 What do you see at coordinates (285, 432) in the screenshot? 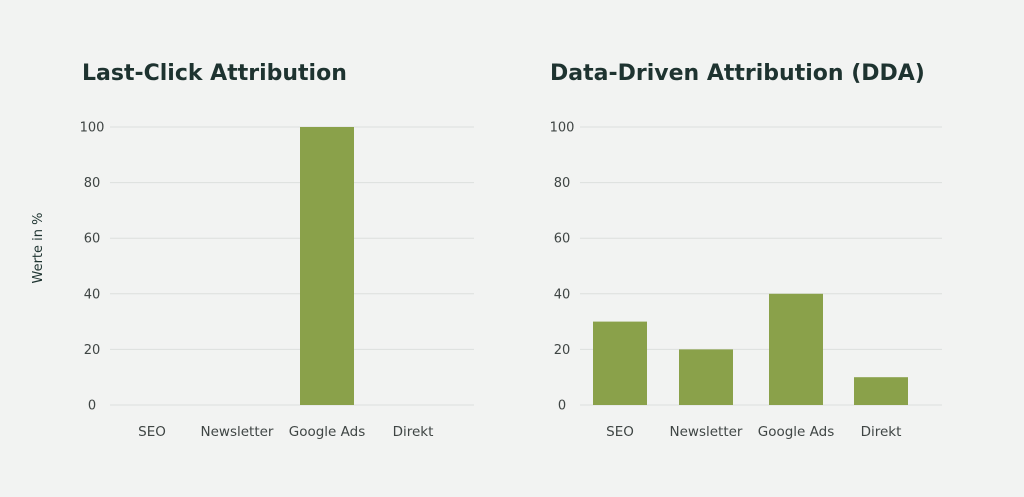
I see `x-labels-last-click: SEO Newsletter Google Ads Direkt` at bounding box center [285, 432].